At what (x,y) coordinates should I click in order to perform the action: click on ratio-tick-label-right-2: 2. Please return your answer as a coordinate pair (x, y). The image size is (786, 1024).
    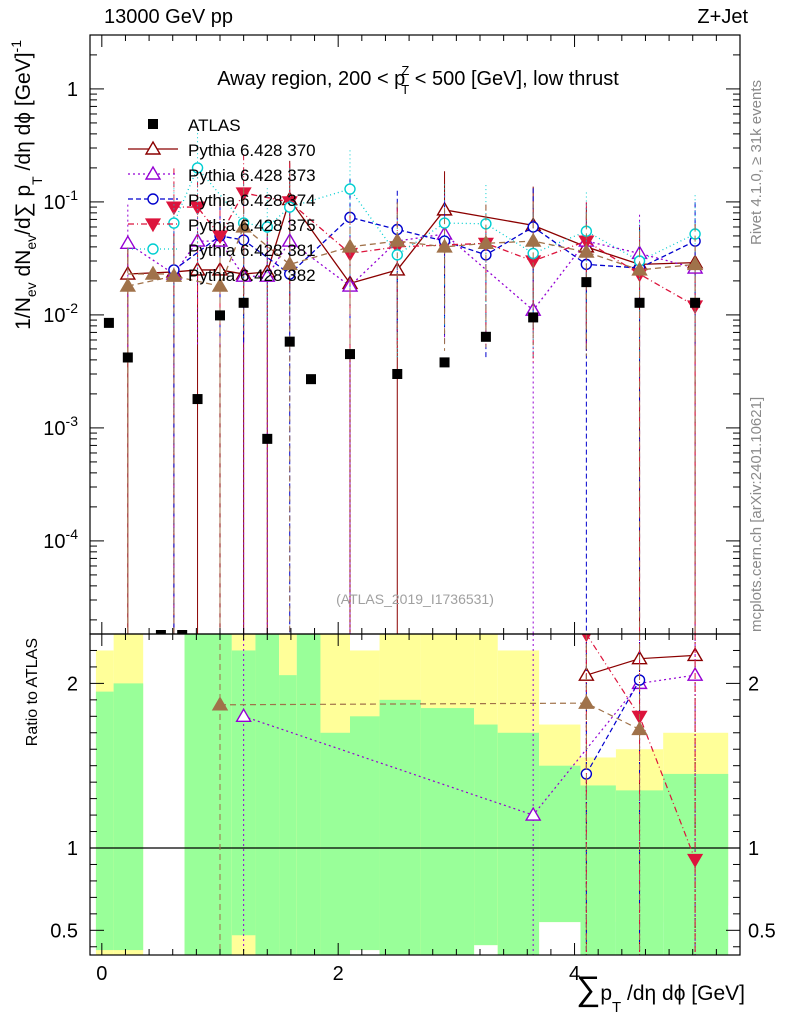
    Looking at the image, I should click on (753, 684).